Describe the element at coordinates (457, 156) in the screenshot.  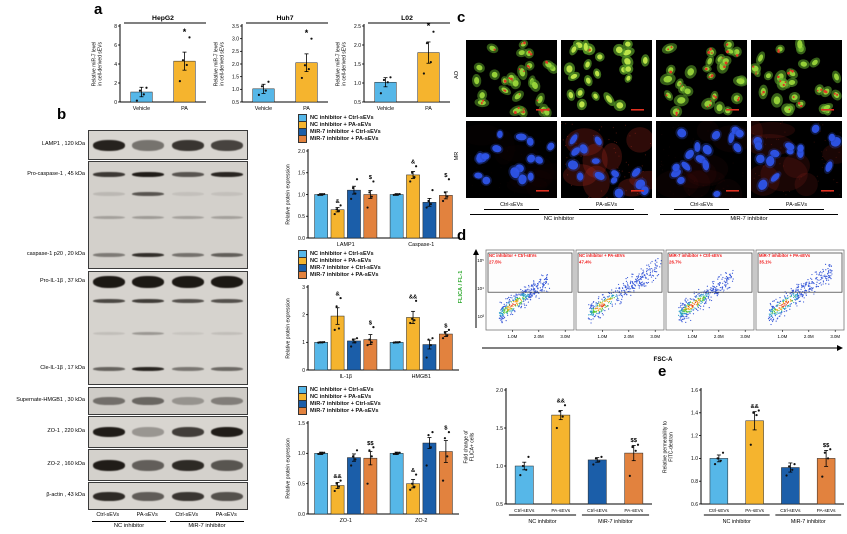
I see `microscopy-row-label: MR` at that location.